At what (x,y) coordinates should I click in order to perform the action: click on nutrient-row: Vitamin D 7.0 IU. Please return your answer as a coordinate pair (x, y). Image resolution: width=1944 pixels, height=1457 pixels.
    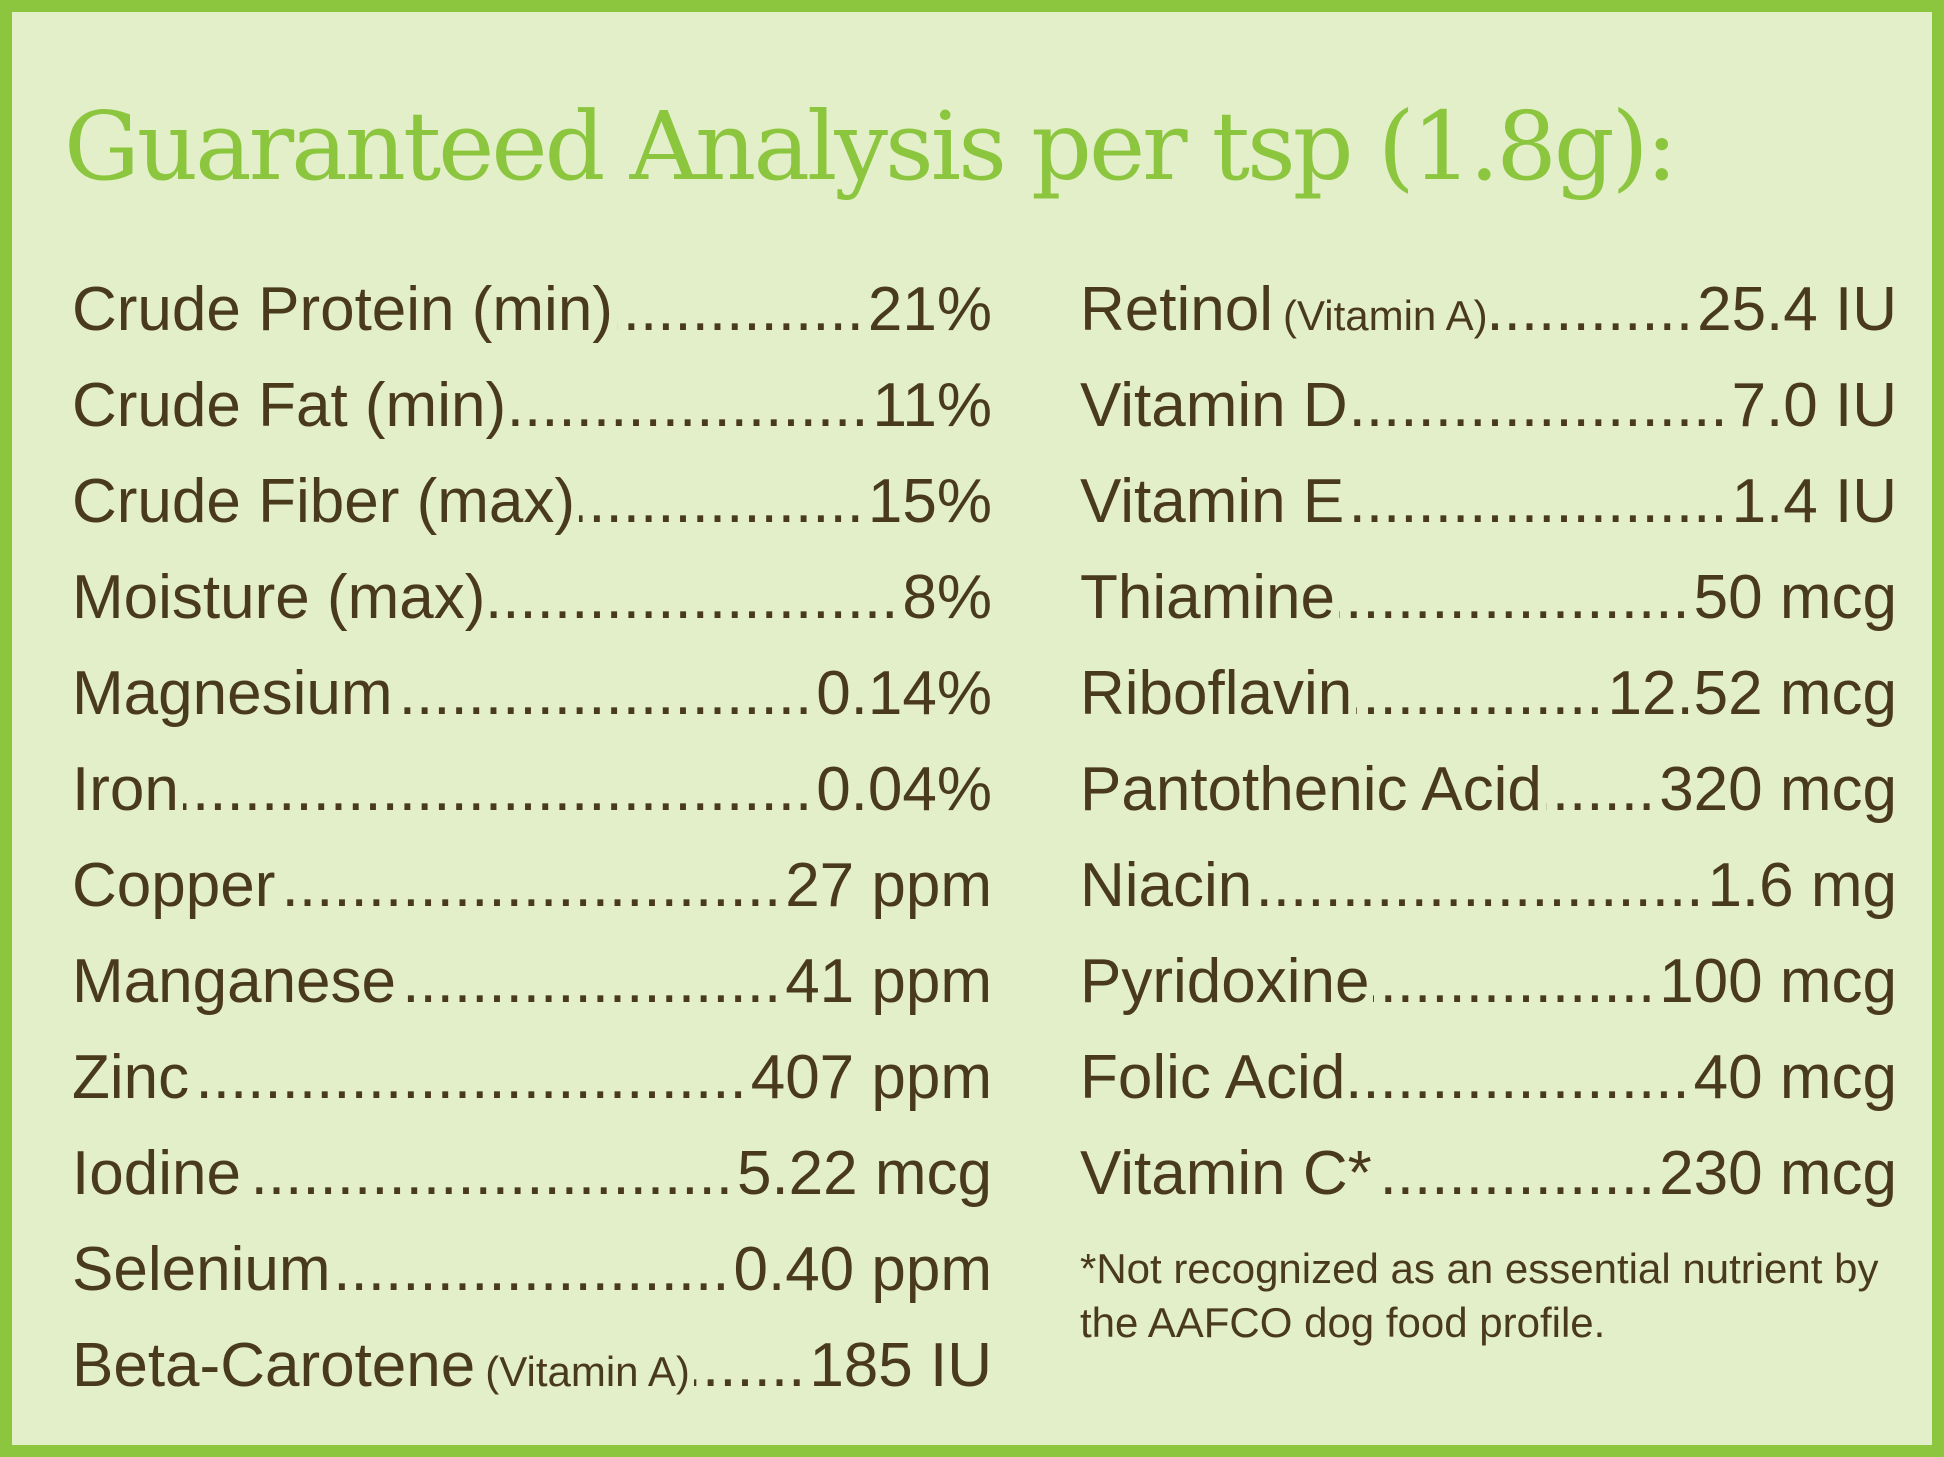
    Looking at the image, I should click on (1488, 406).